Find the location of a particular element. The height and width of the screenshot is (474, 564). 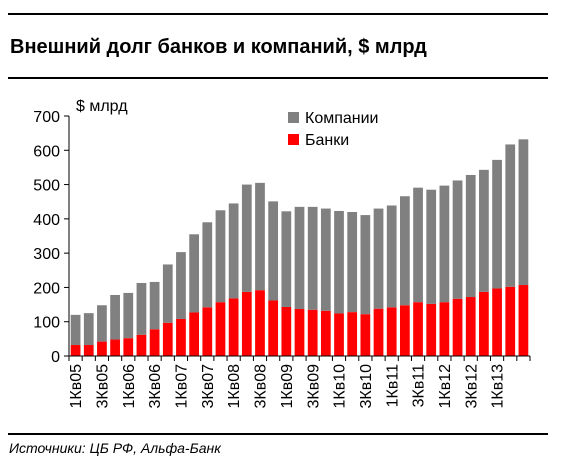

y-tick-label: 700 is located at coordinates (46, 117).